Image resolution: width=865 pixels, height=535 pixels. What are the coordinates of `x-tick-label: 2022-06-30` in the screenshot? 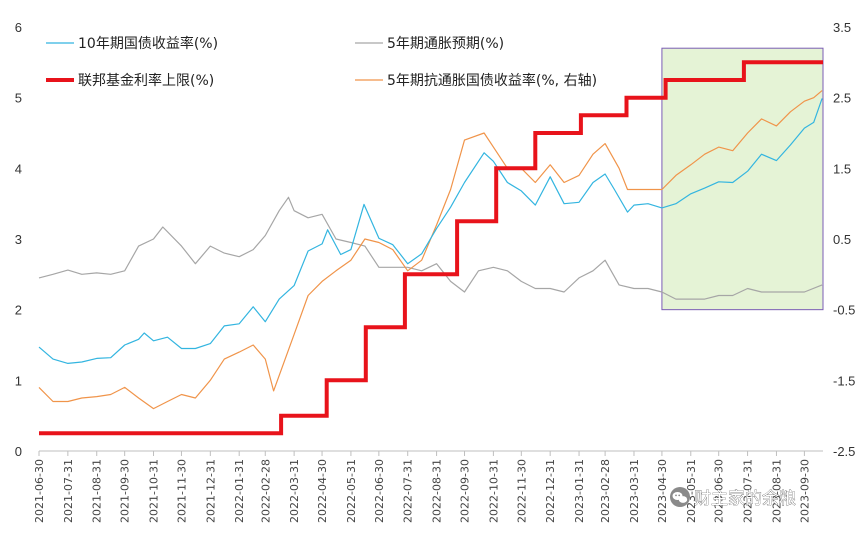 It's located at (379, 491).